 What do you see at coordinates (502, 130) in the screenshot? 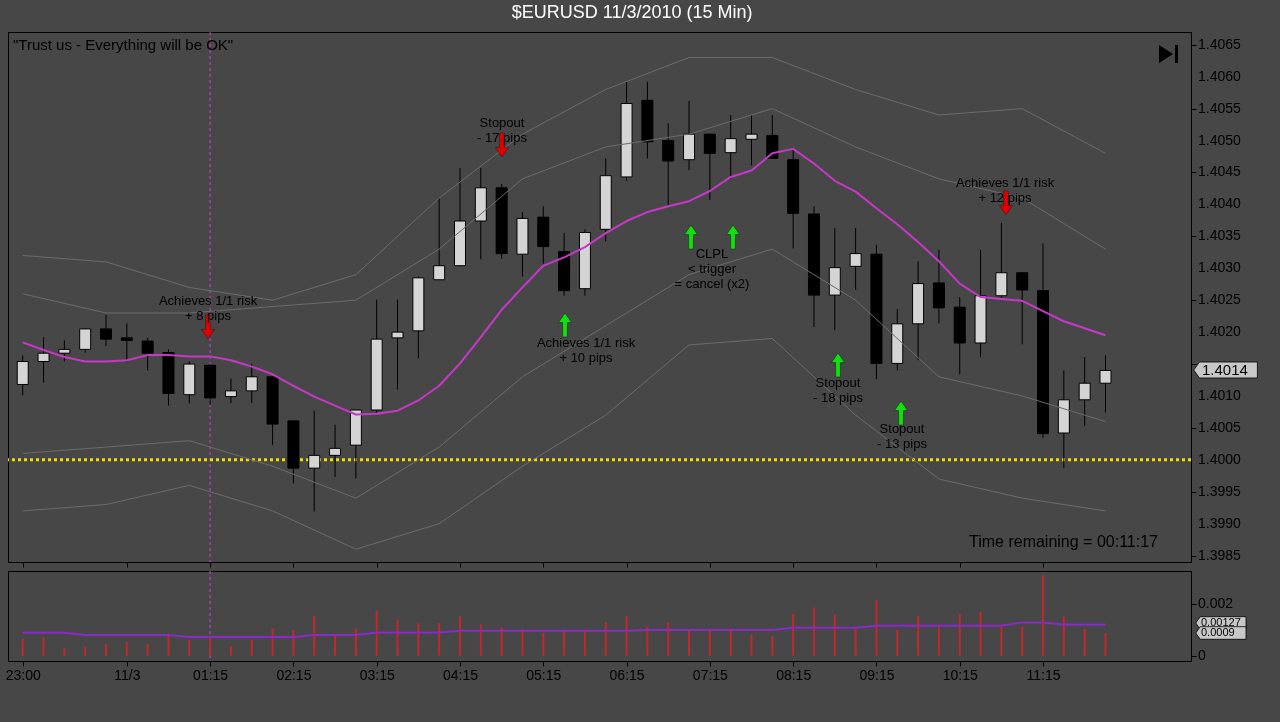
I see `annotation: Stopout - 17 pips` at bounding box center [502, 130].